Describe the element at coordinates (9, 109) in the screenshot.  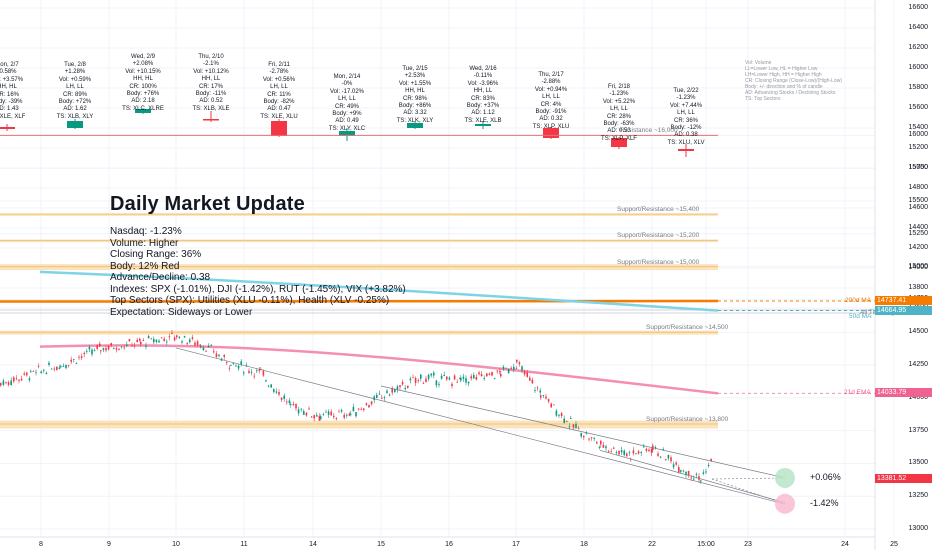
I see `day-card-line: AD: 1.43` at that location.